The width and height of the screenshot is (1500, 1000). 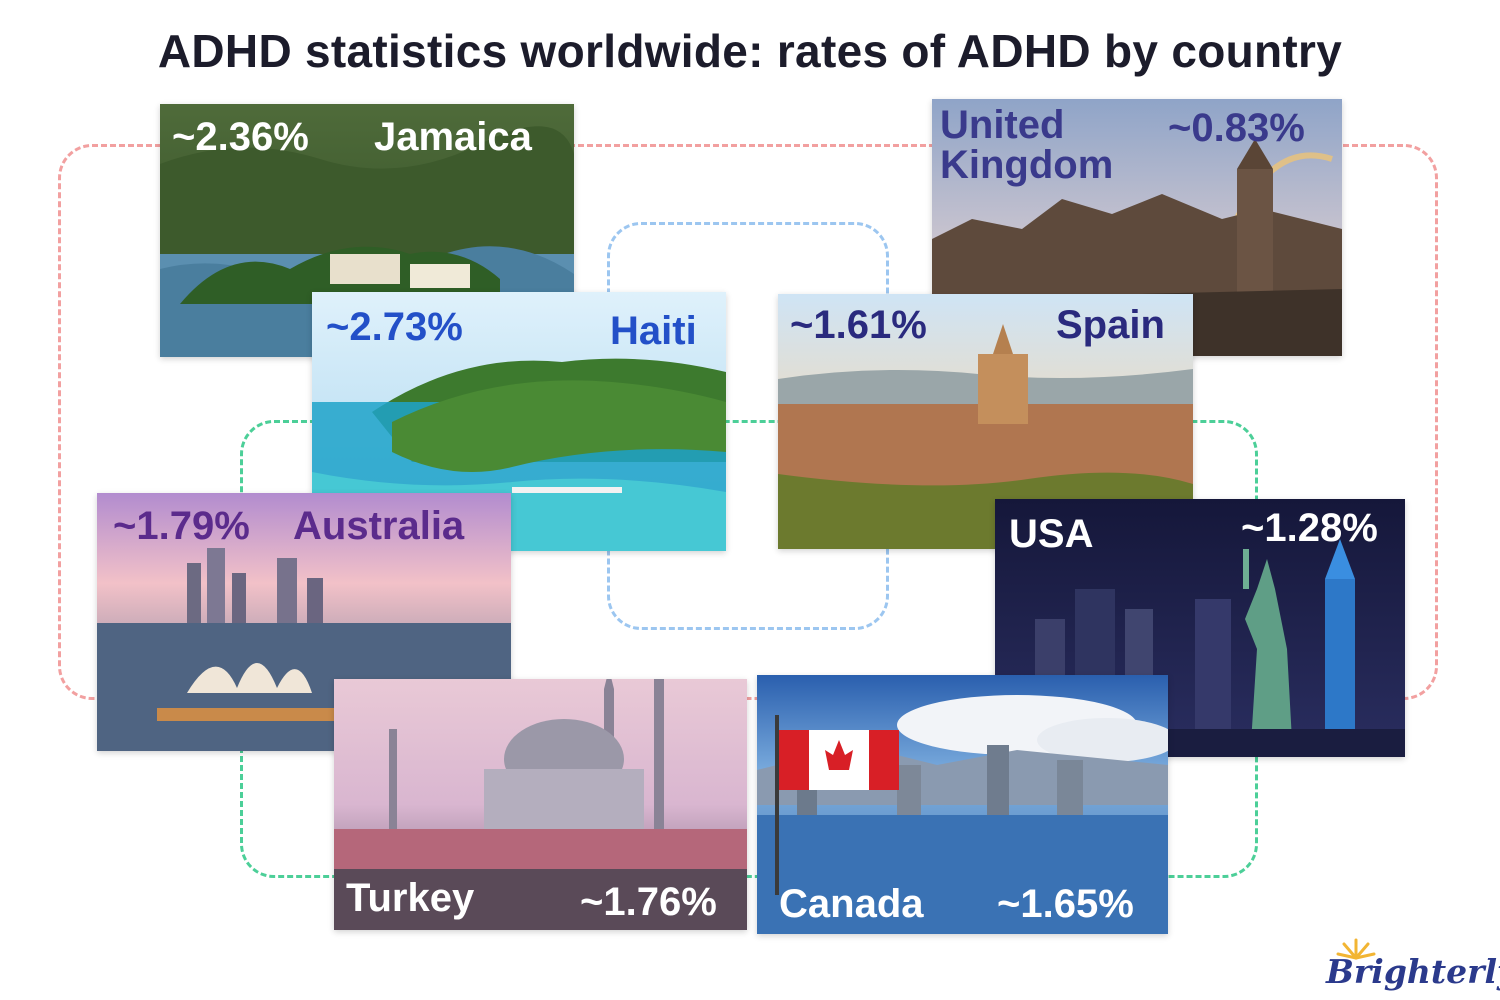 I want to click on country-label: Spain, so click(x=1110, y=325).